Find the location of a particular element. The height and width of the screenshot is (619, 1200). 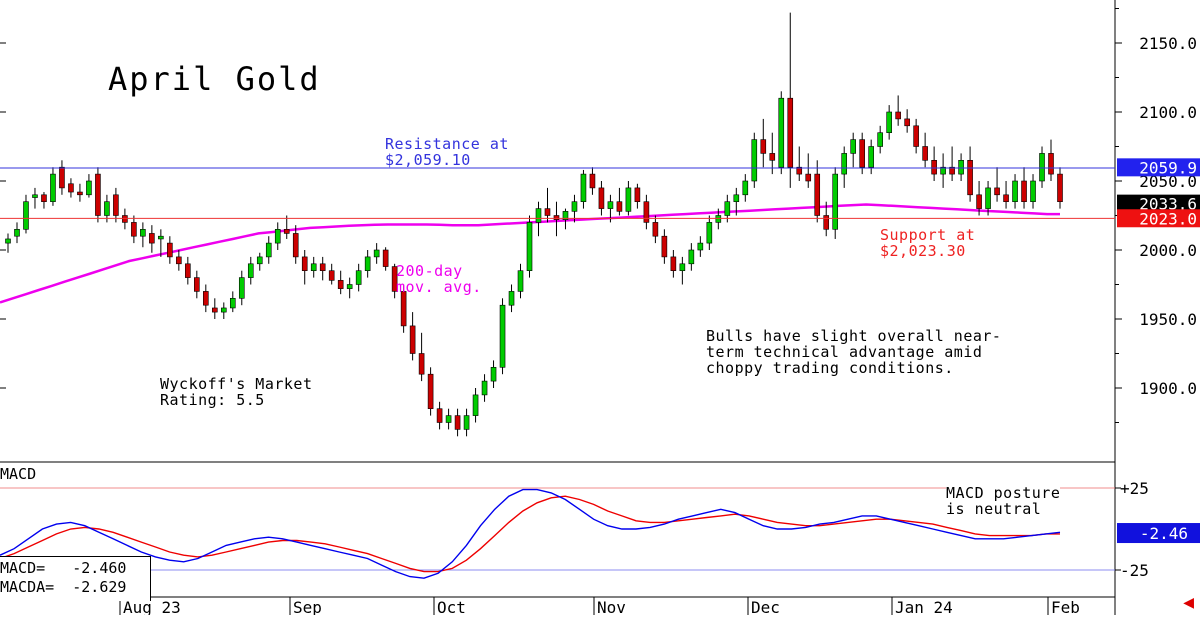

resistance-annotation: Resistance at $2,059.10 is located at coordinates (447, 152).